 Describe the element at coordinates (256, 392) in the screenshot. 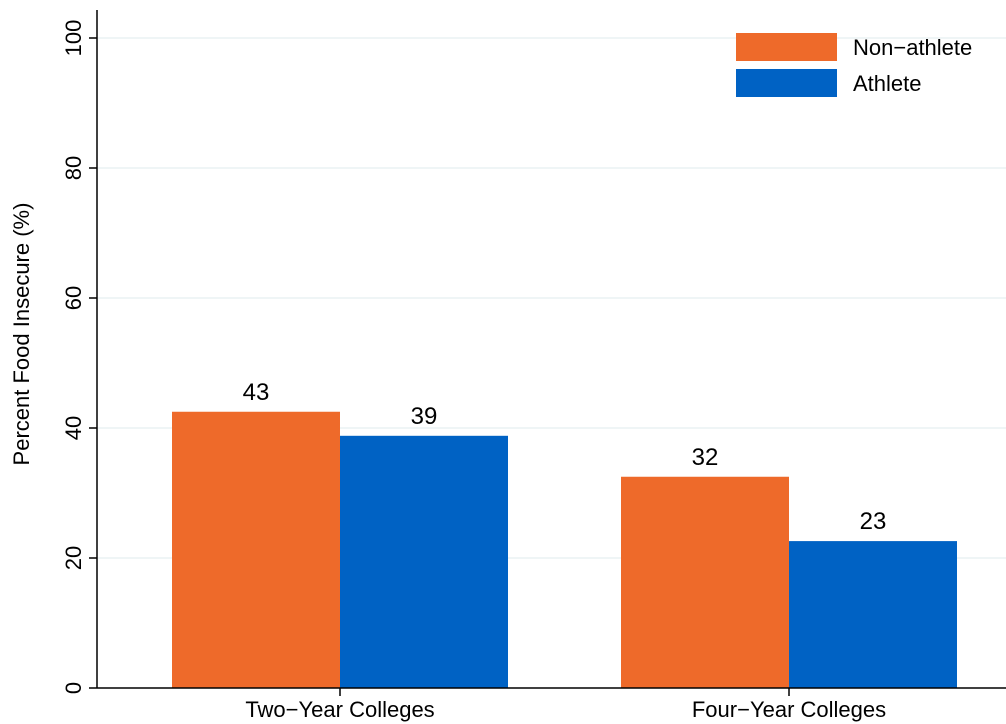

I see `data-label: 43` at that location.